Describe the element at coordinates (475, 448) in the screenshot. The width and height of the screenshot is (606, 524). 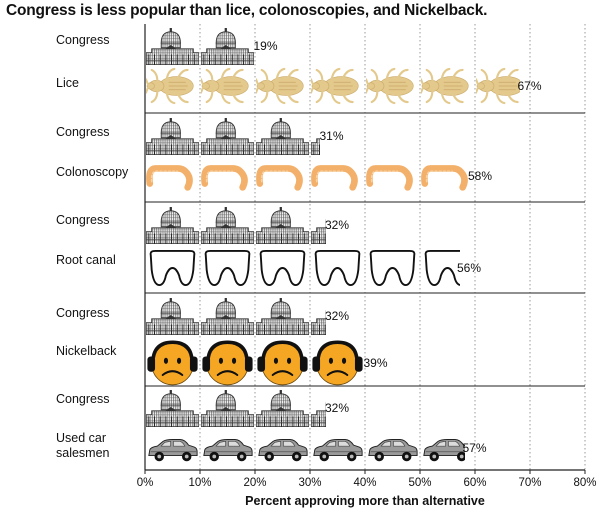
I see `value-label: 57%` at that location.